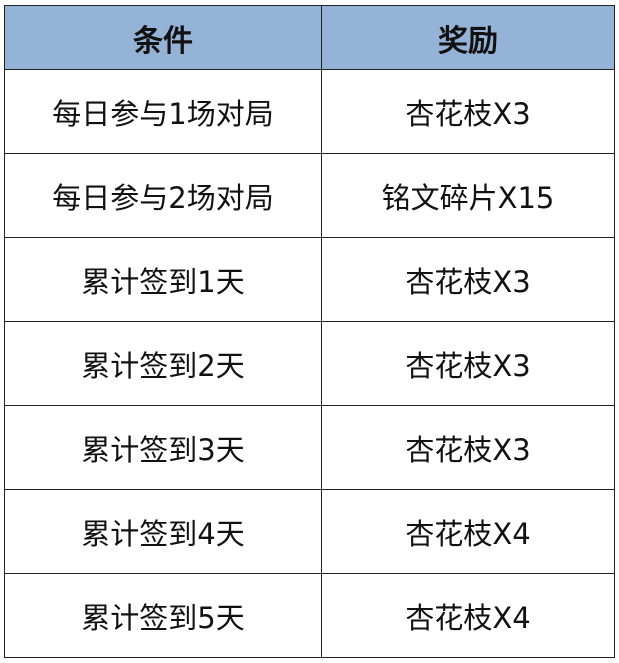 The height and width of the screenshot is (663, 619). Describe the element at coordinates (163, 37) in the screenshot. I see `header-condition: 条件` at that location.